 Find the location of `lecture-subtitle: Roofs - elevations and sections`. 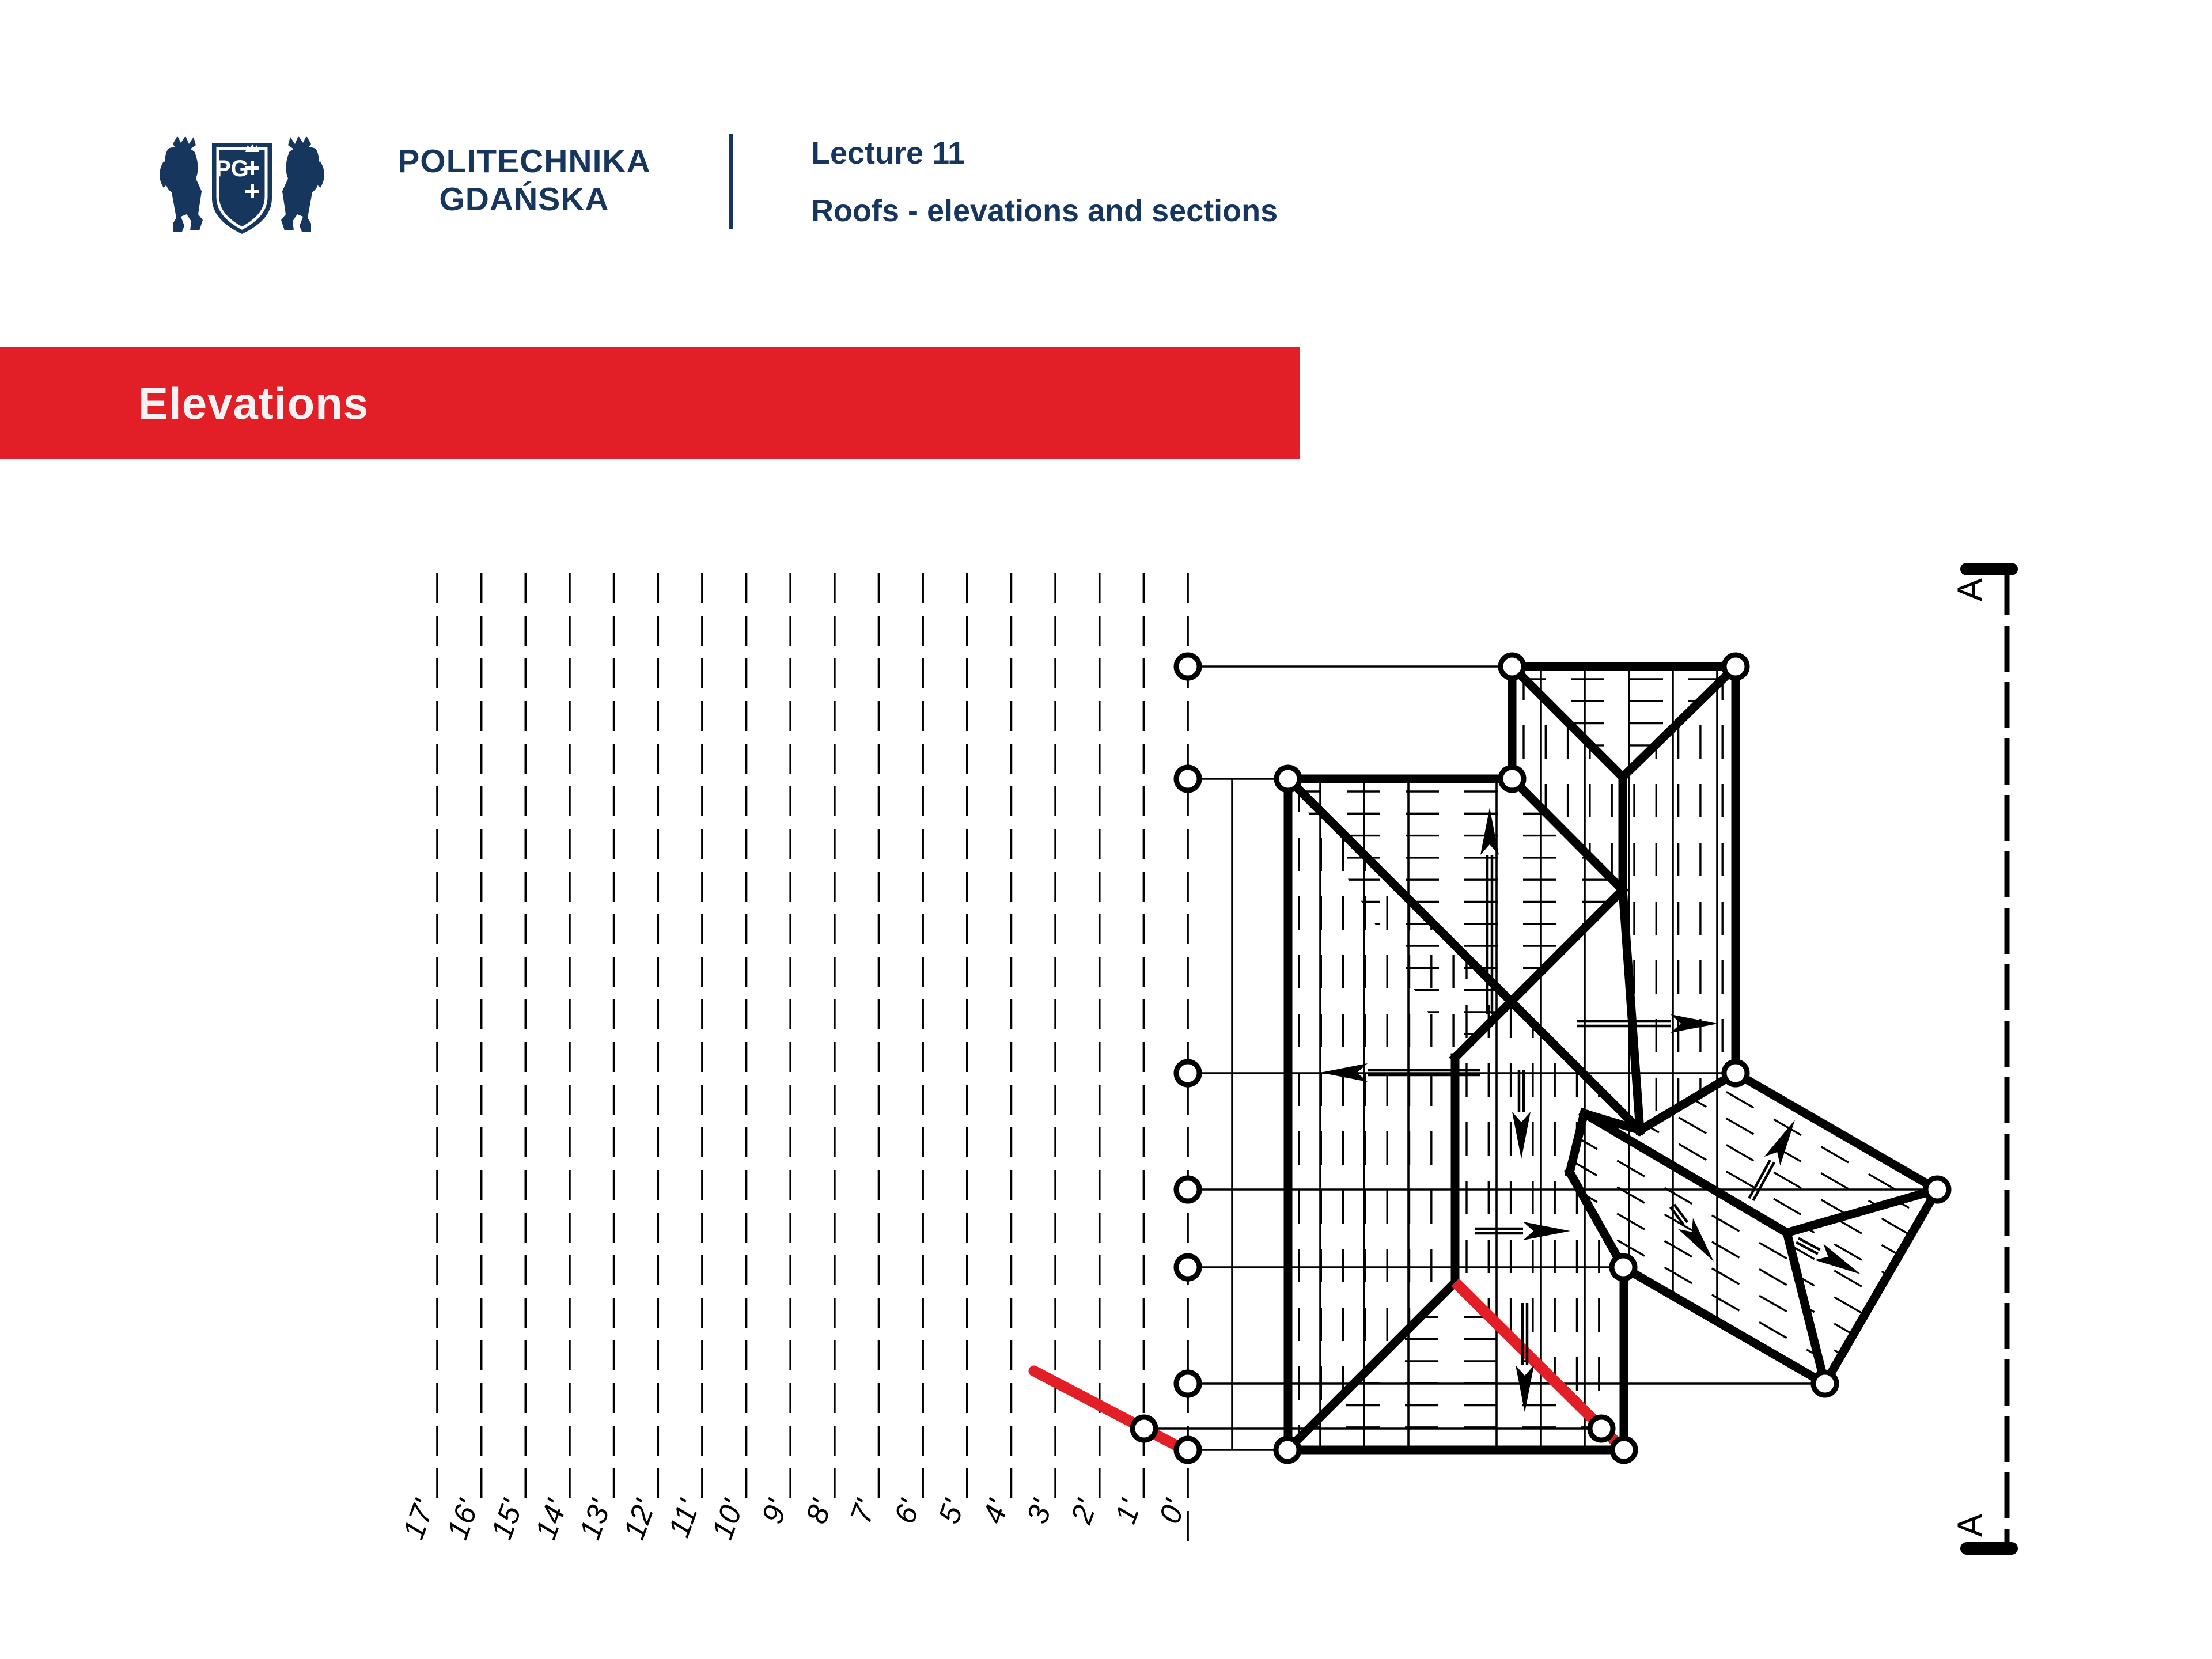

lecture-subtitle: Roofs - elevations and sections is located at coordinates (1044, 211).